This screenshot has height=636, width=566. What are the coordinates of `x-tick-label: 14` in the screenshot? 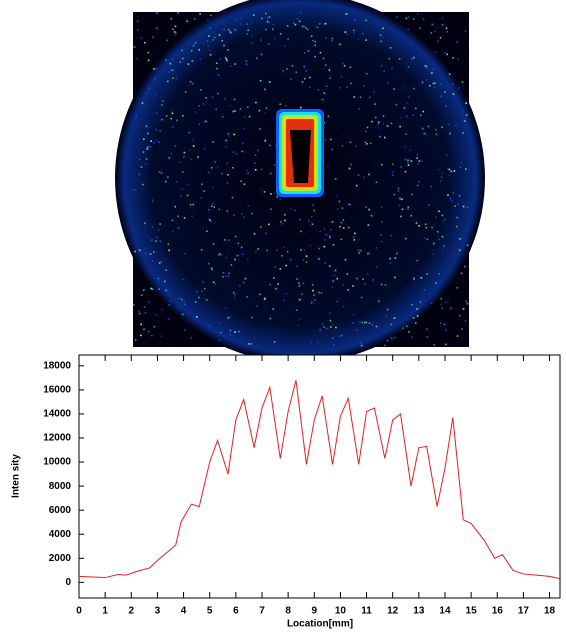 It's located at (445, 611).